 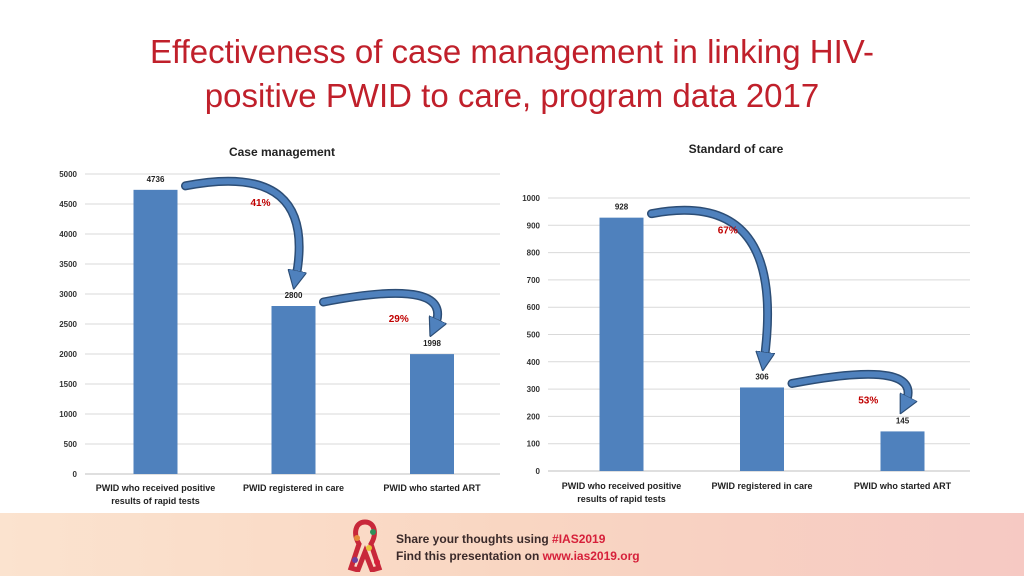 What do you see at coordinates (903, 420) in the screenshot?
I see `data-label: 145` at bounding box center [903, 420].